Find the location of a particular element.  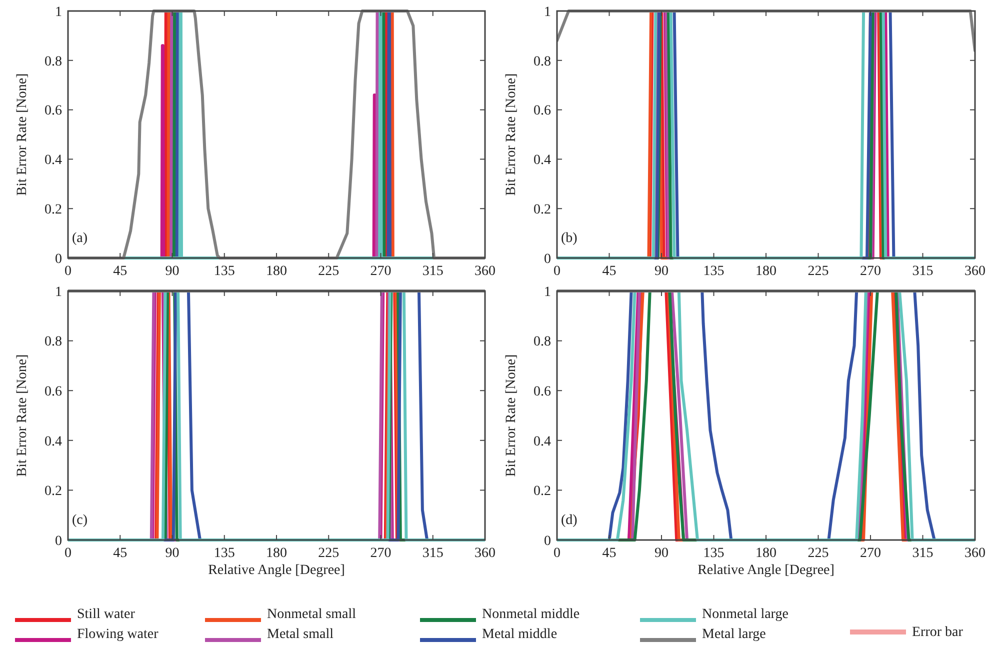

text: Error bar is located at coordinates (938, 632).